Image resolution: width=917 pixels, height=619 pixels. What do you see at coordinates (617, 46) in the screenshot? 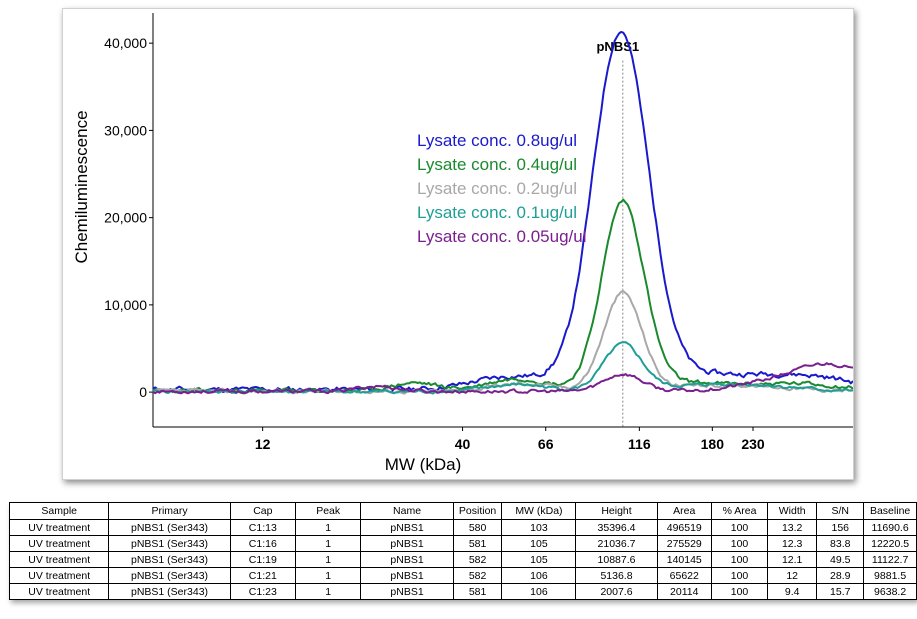
I see `peak-label: pNBS1` at bounding box center [617, 46].